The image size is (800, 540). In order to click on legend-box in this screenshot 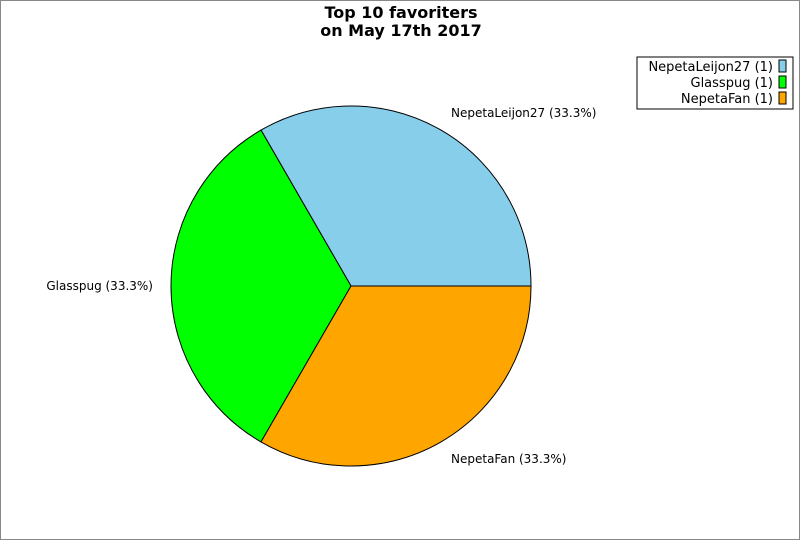, I will do `click(715, 83)`.